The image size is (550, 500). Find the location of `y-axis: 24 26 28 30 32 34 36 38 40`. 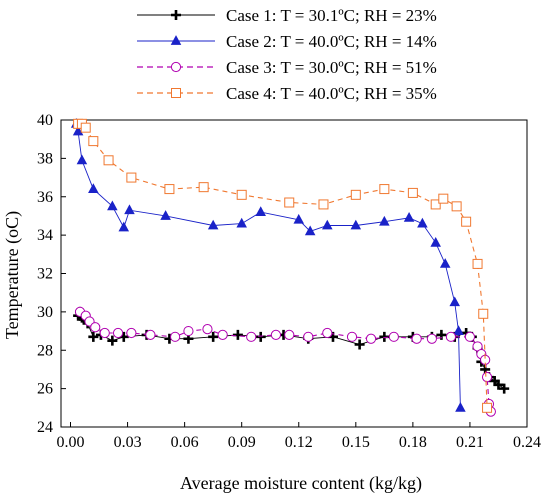

y-axis: 24 26 28 30 32 34 36 38 40 is located at coordinates (51, 274).